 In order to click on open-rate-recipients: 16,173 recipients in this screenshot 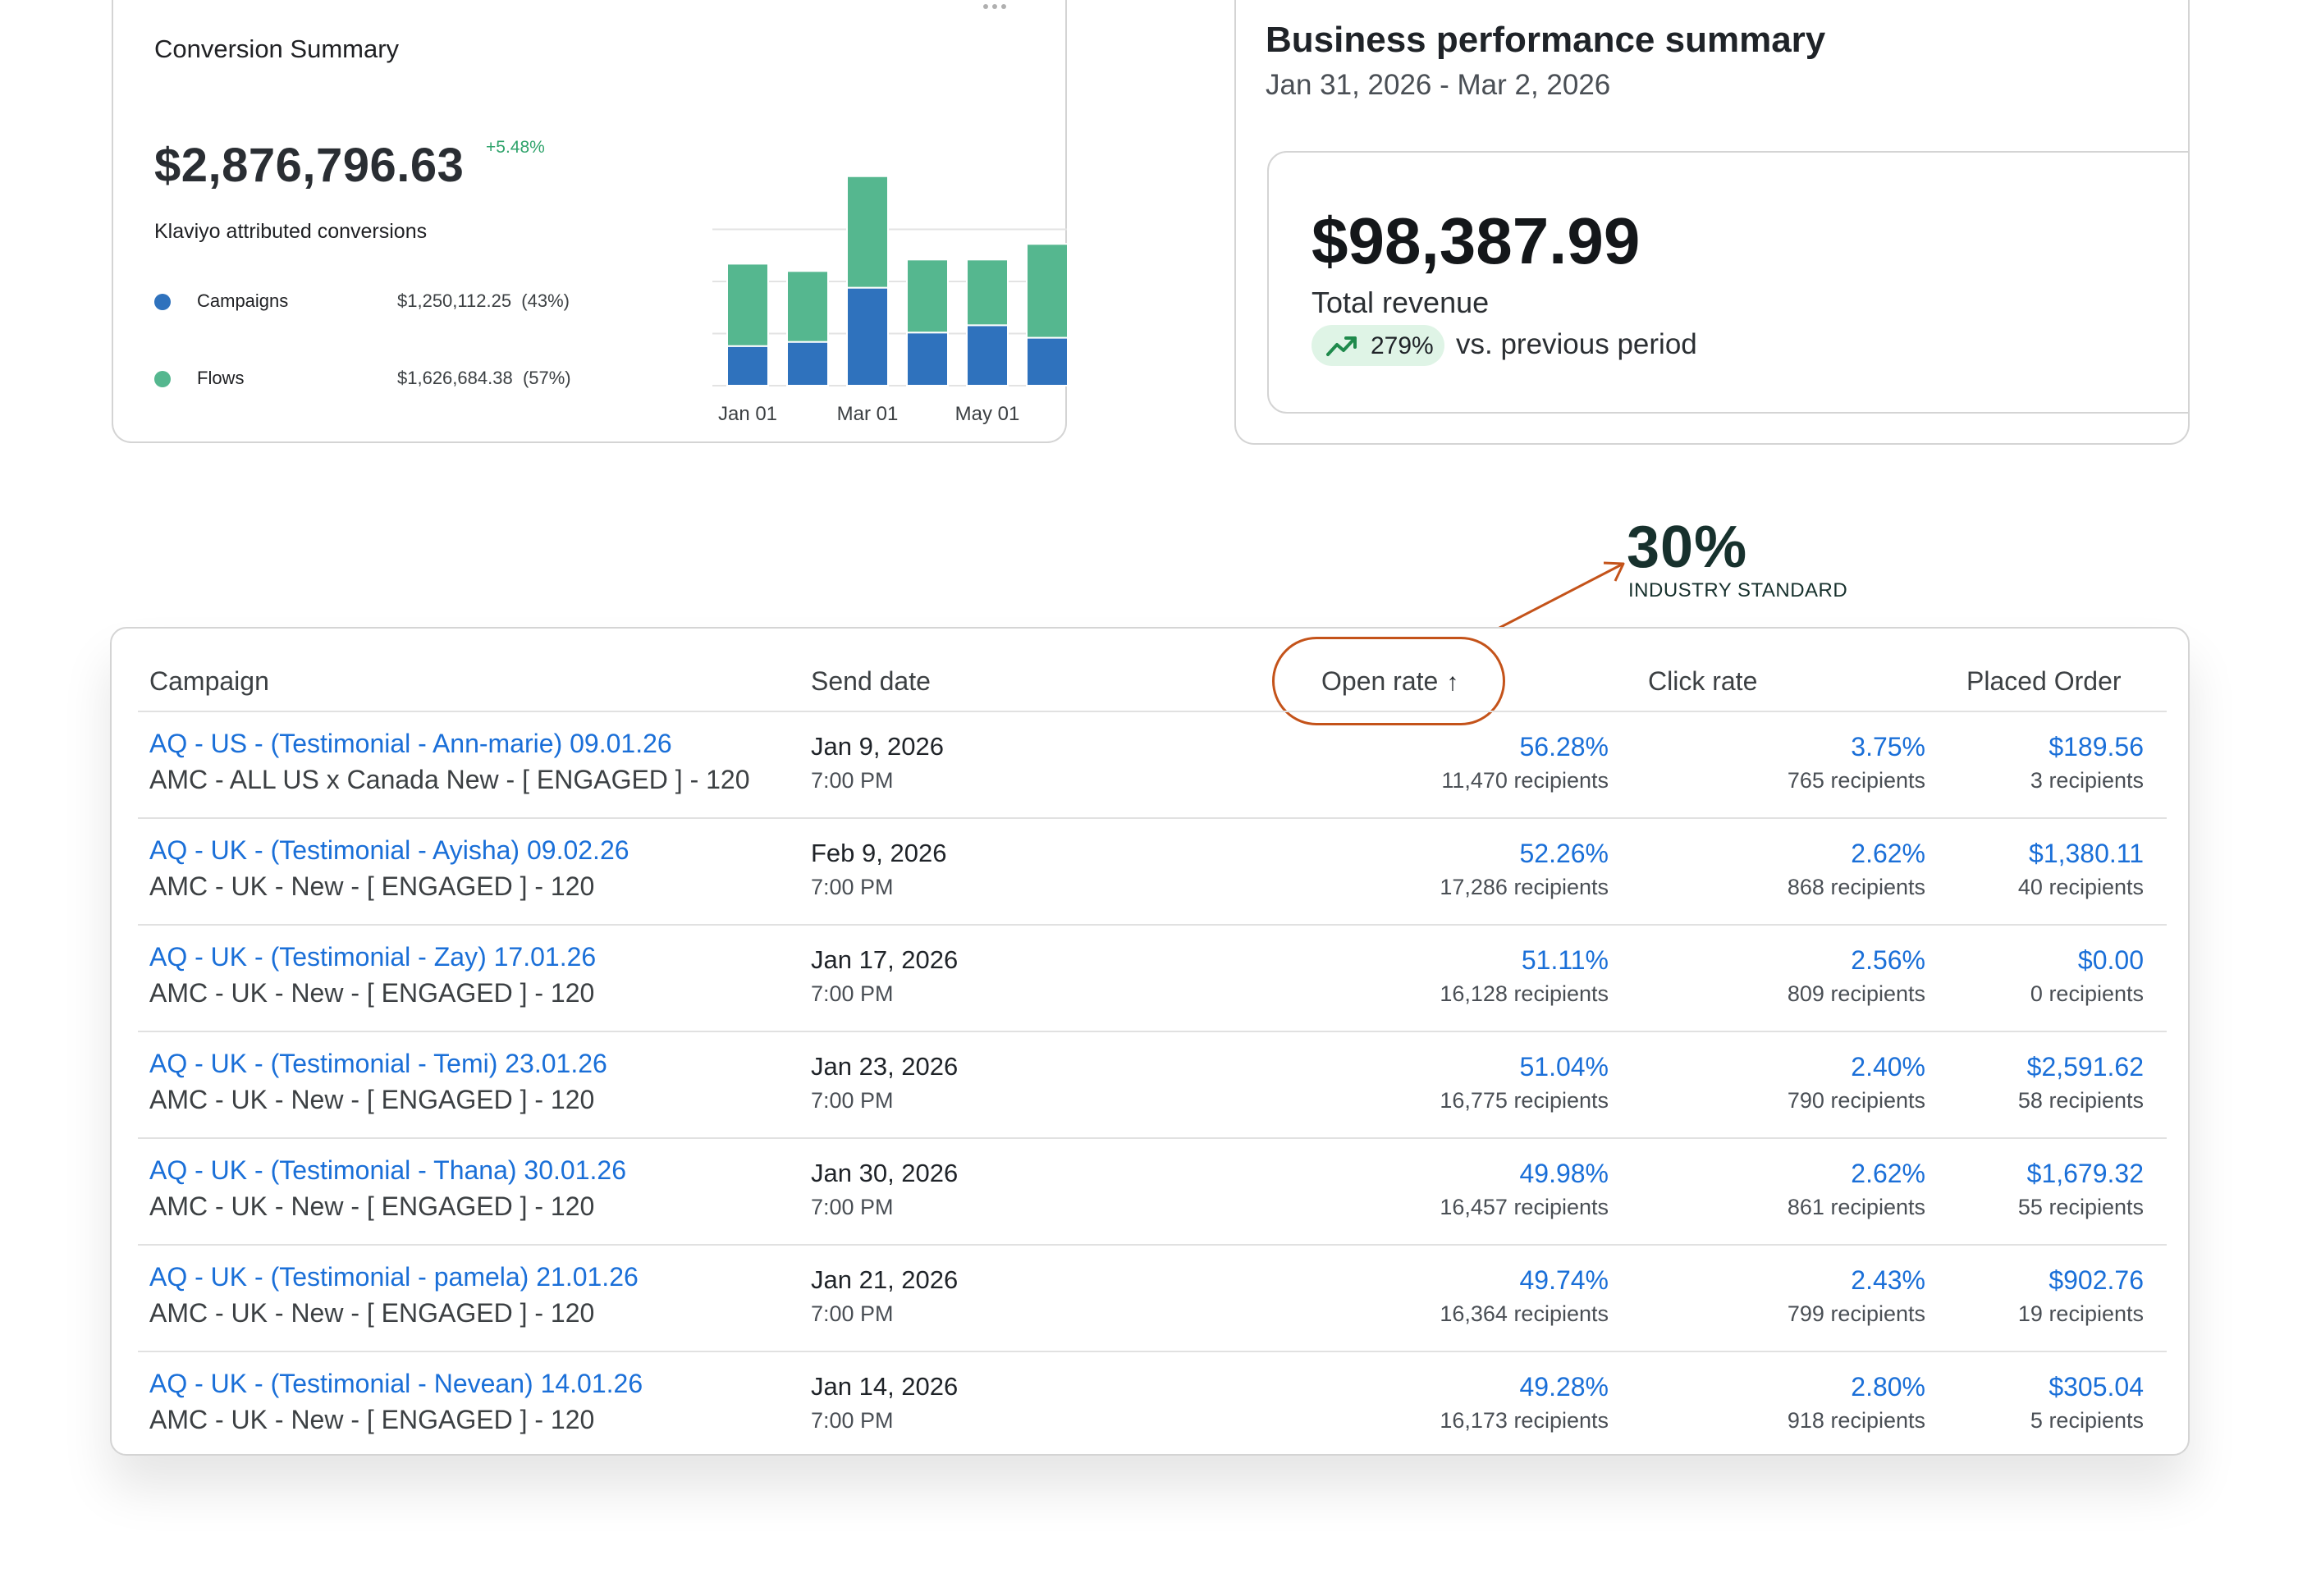, I will do `click(1524, 1420)`.